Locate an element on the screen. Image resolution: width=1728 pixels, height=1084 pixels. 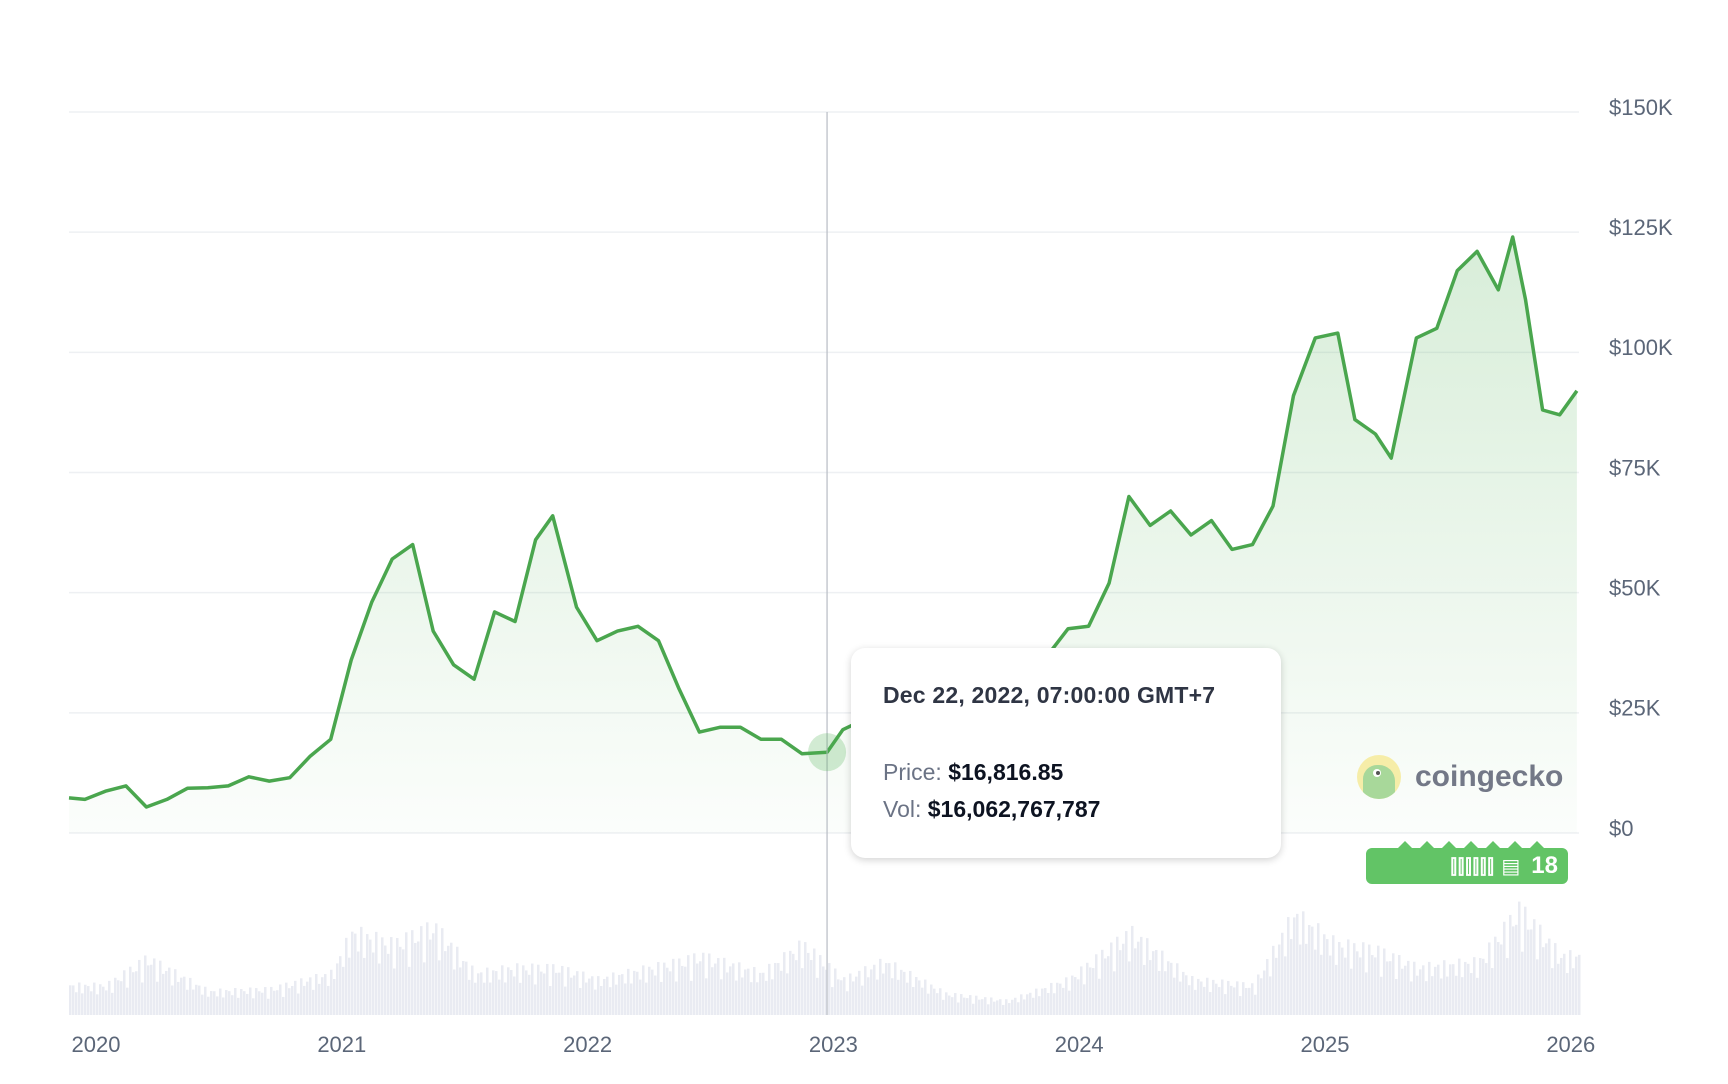
x-tick-label: 2022 is located at coordinates (587, 1044).